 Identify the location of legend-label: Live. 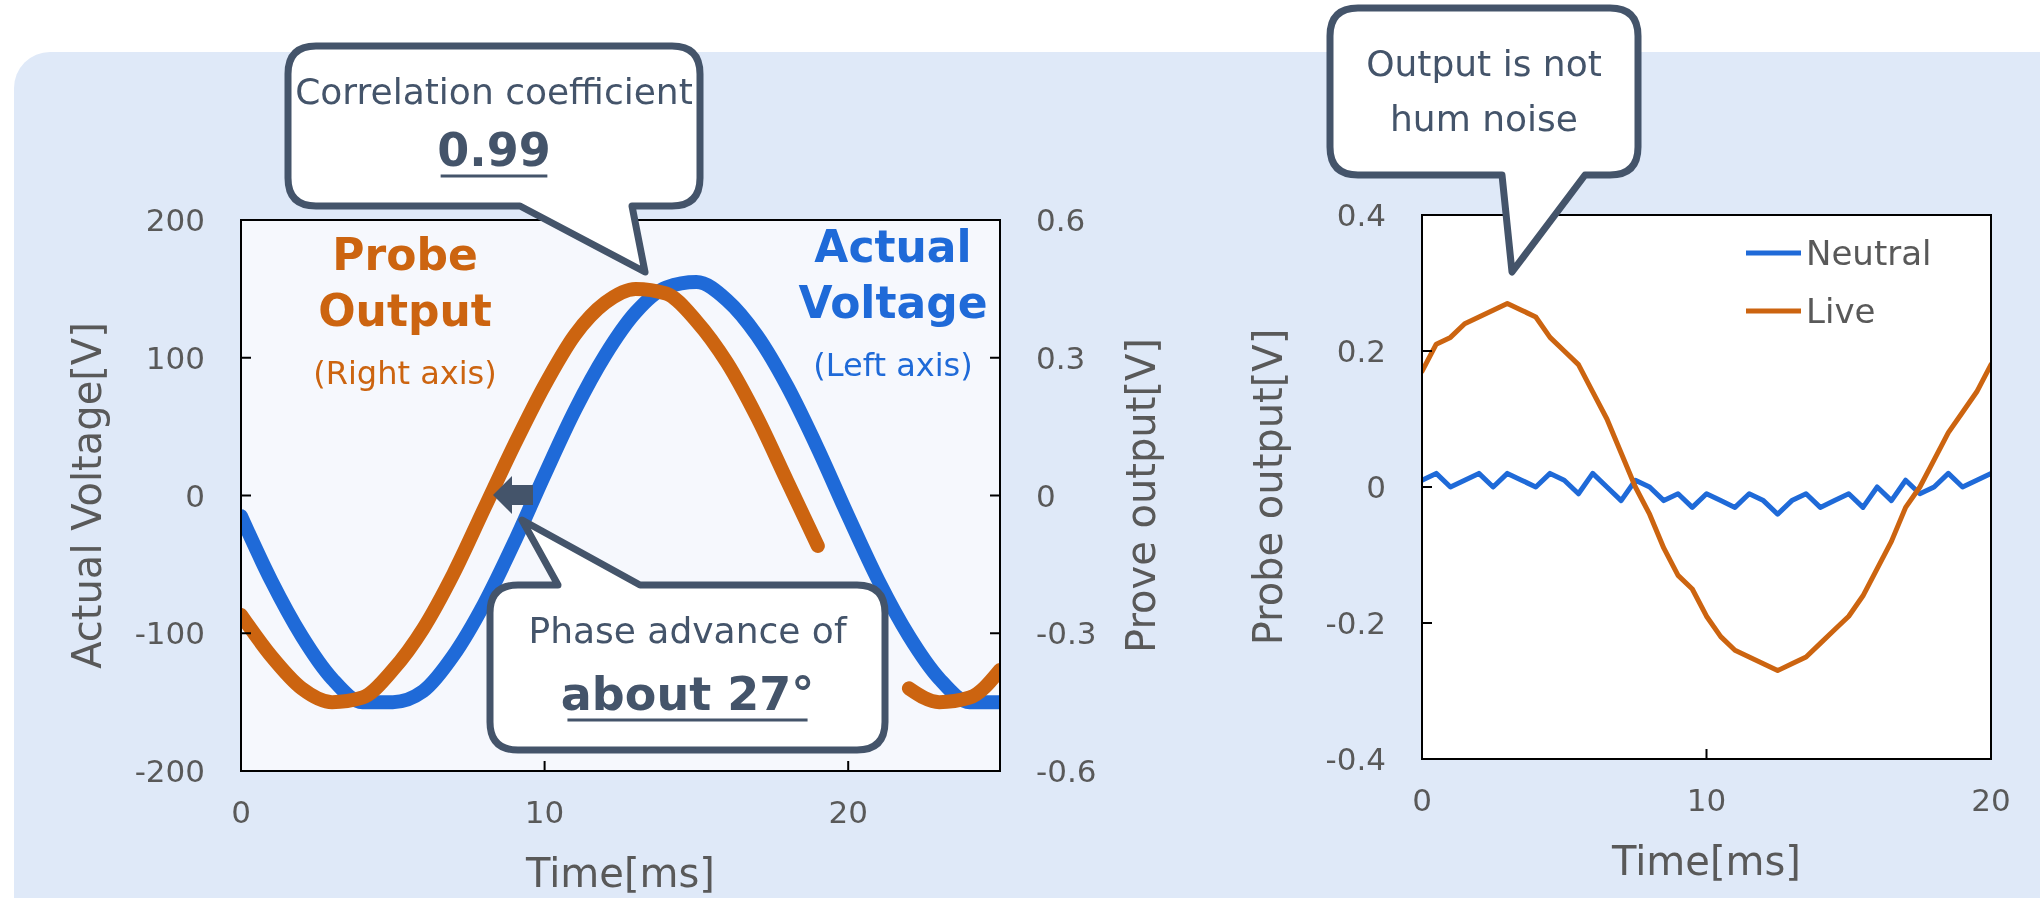
(1841, 311).